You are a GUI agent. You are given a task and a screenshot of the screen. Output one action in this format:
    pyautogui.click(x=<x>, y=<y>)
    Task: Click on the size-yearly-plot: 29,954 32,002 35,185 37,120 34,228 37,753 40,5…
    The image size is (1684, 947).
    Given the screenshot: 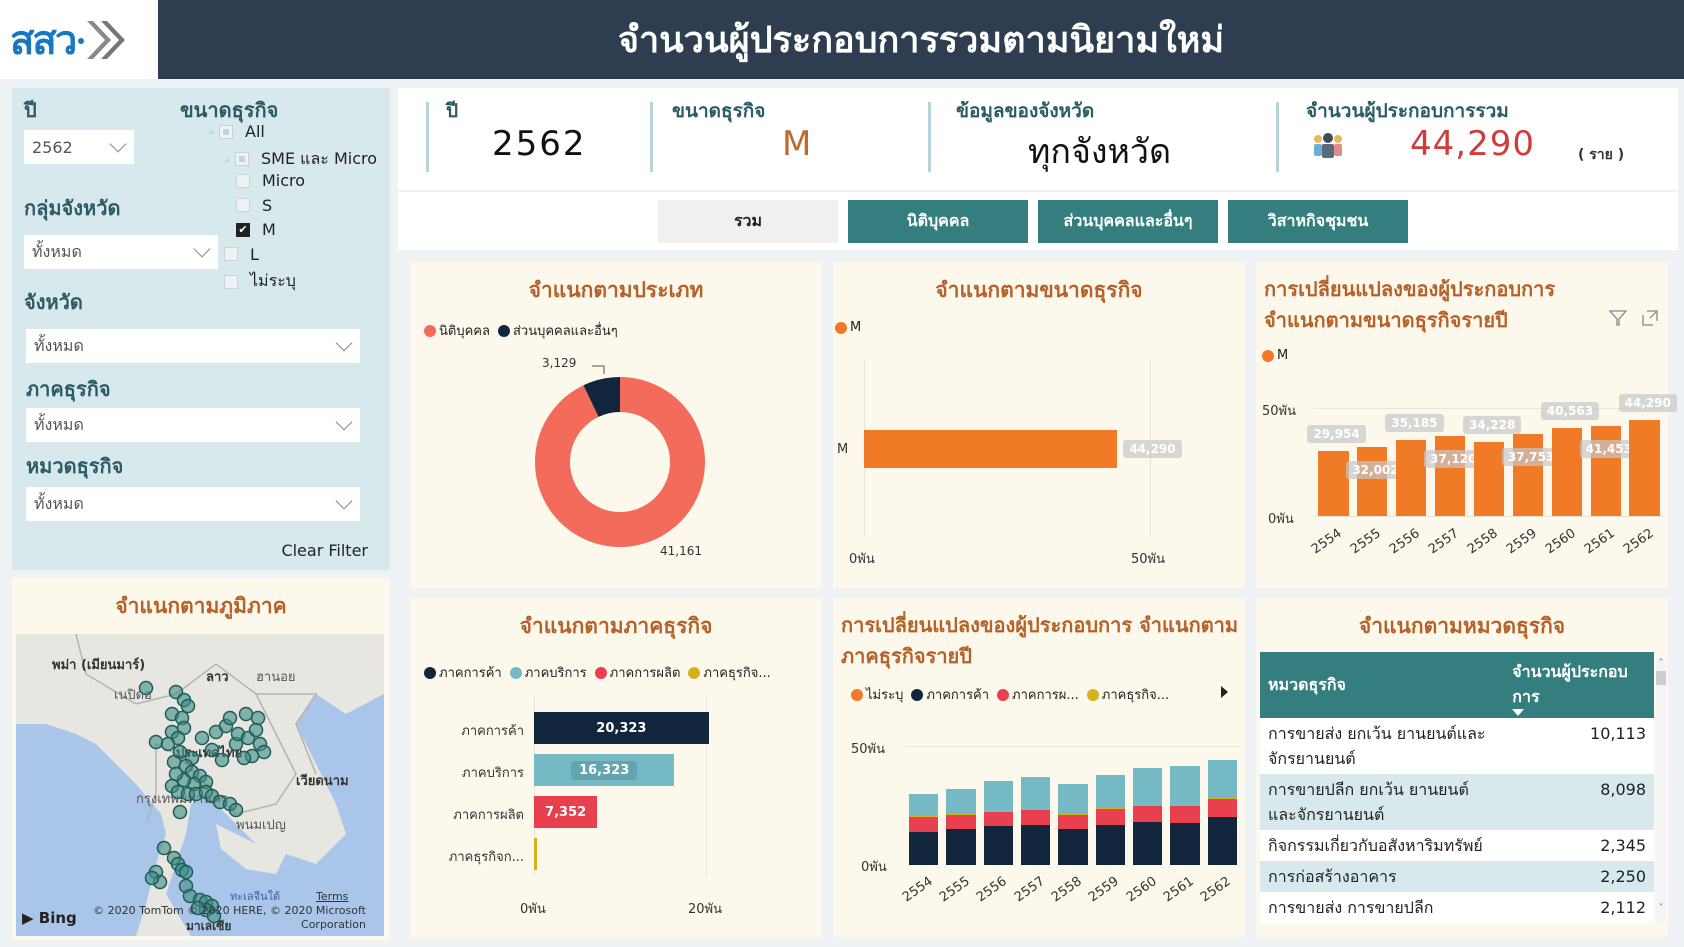 What is the action you would take?
    pyautogui.click(x=1492, y=455)
    